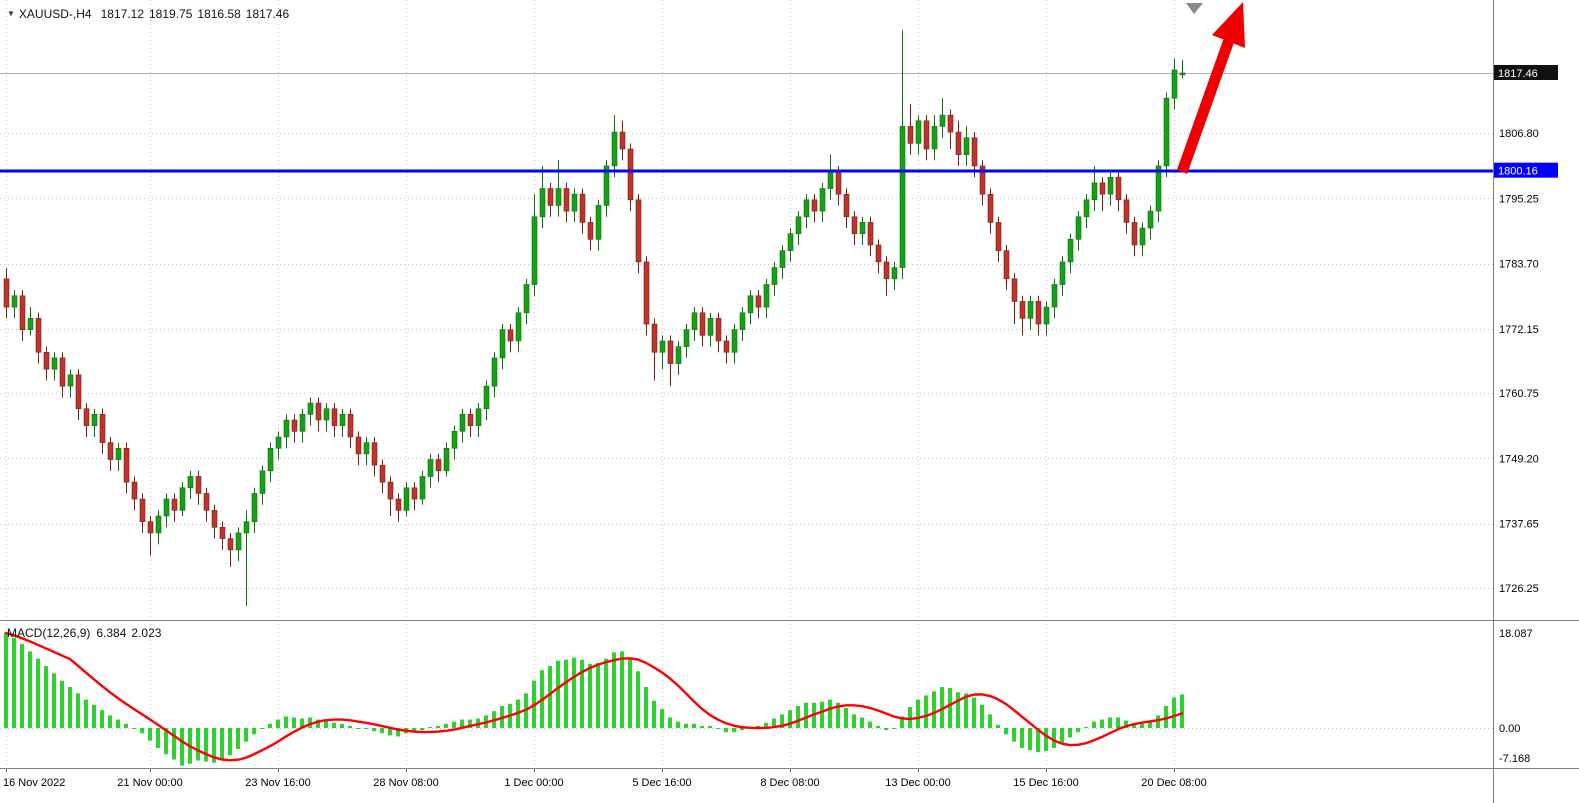  I want to click on macd-axis-label: 18.087, so click(1516, 634).